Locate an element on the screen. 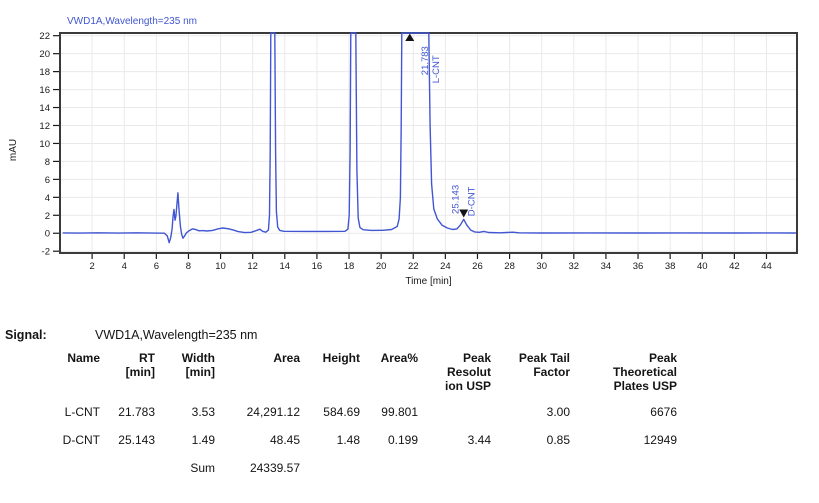 The image size is (819, 503). signal-row: Signal: VWD1A,Wavelength=235 nm is located at coordinates (131, 335).